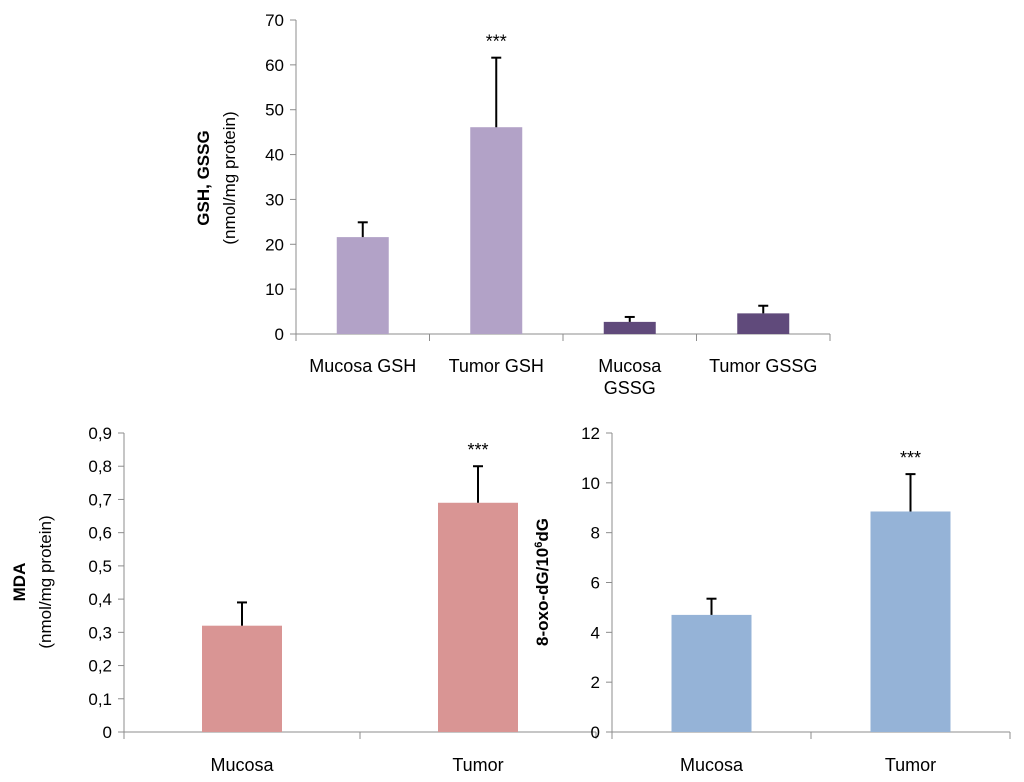 This screenshot has height=782, width=1024. I want to click on chart1-ytick-label: 70, so click(274, 20).